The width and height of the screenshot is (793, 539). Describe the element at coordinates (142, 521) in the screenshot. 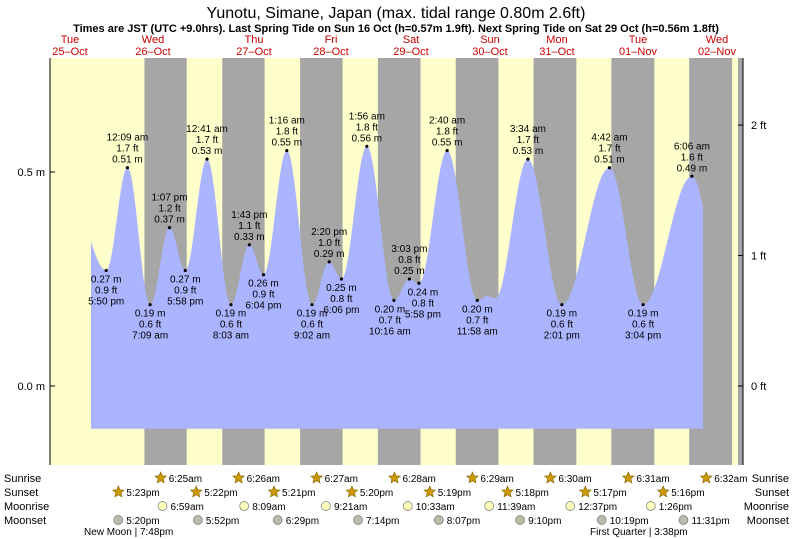

I see `moonset-time: 5:20pm` at that location.